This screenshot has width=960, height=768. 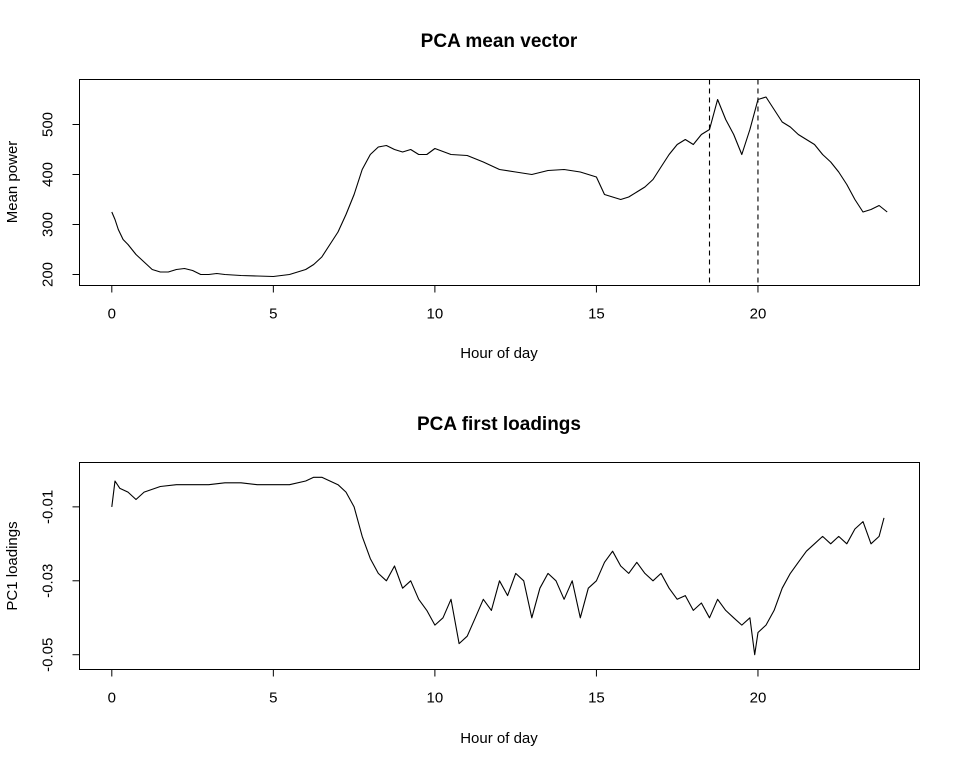 What do you see at coordinates (499, 424) in the screenshot?
I see `chart-title: PCA first loadings` at bounding box center [499, 424].